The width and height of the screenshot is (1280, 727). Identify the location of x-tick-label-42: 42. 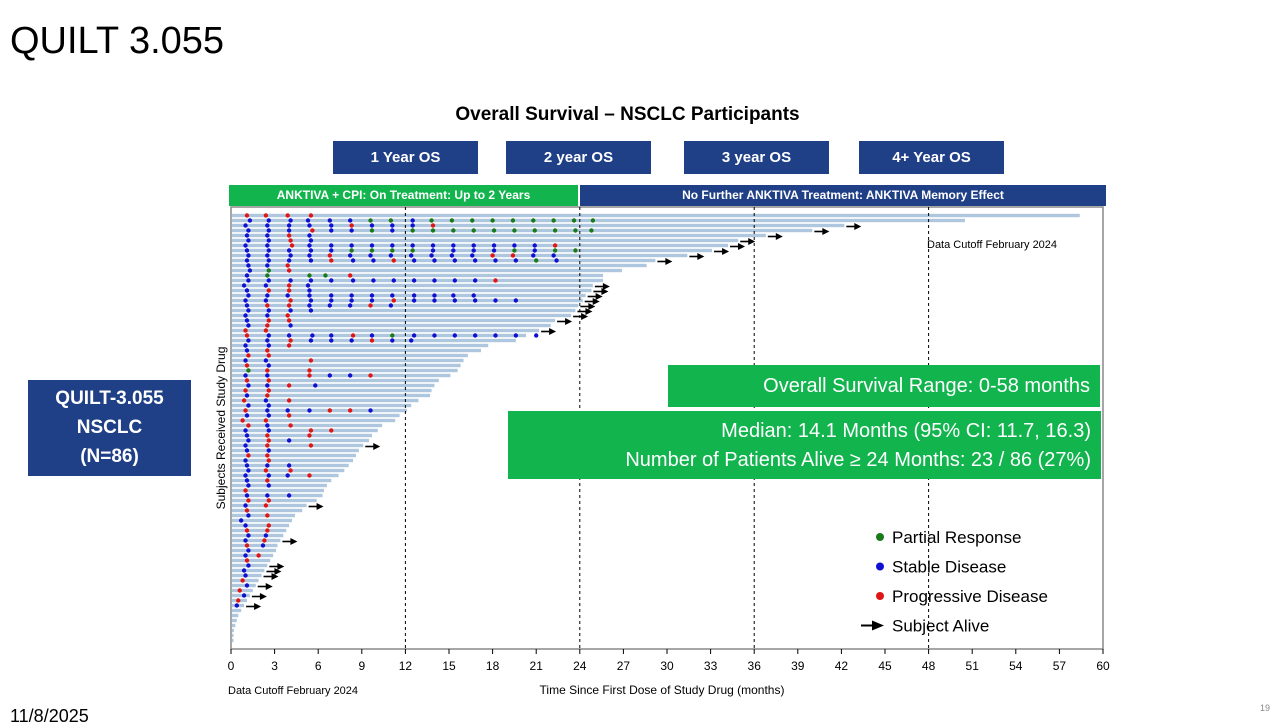
(842, 666).